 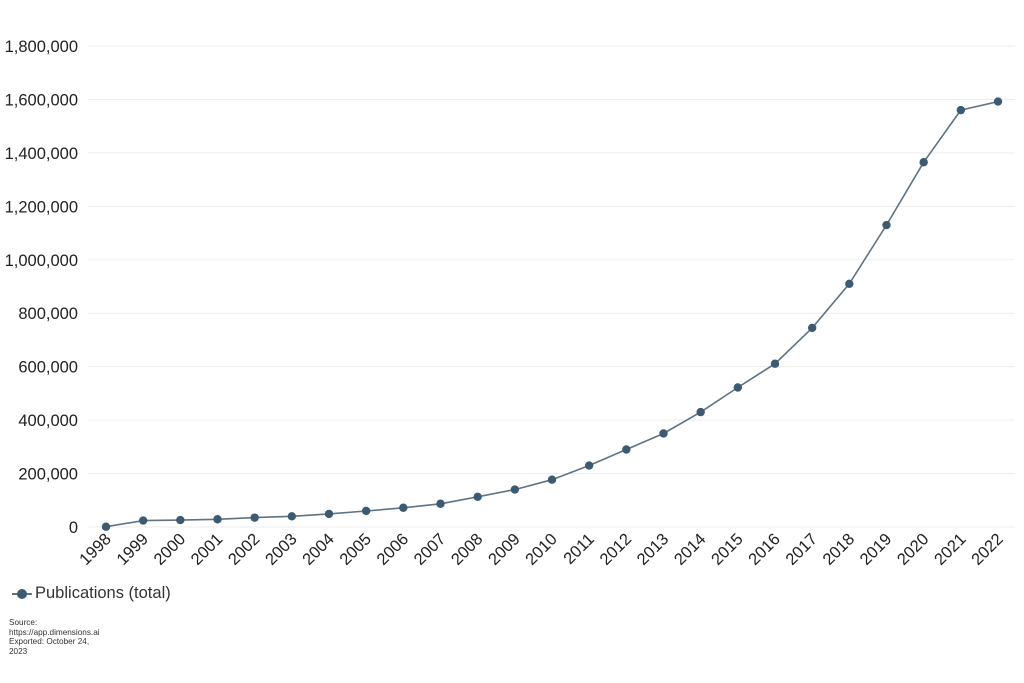 I want to click on x-tick-label: 2010, so click(x=541, y=549).